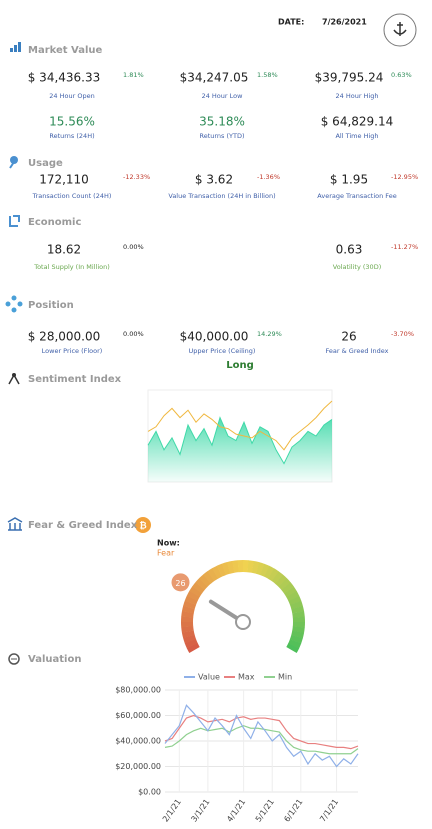 This screenshot has height=829, width=432. What do you see at coordinates (222, 351) in the screenshot?
I see `metric-label: Upper Price (Ceiling)` at bounding box center [222, 351].